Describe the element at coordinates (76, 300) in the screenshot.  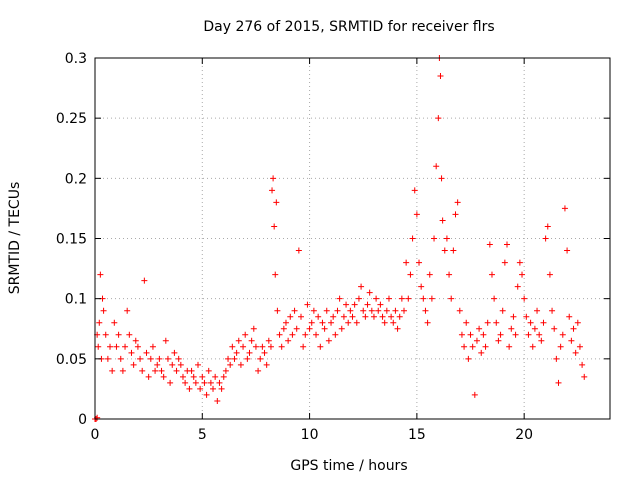
I see `y-tick-label: 0.1` at that location.